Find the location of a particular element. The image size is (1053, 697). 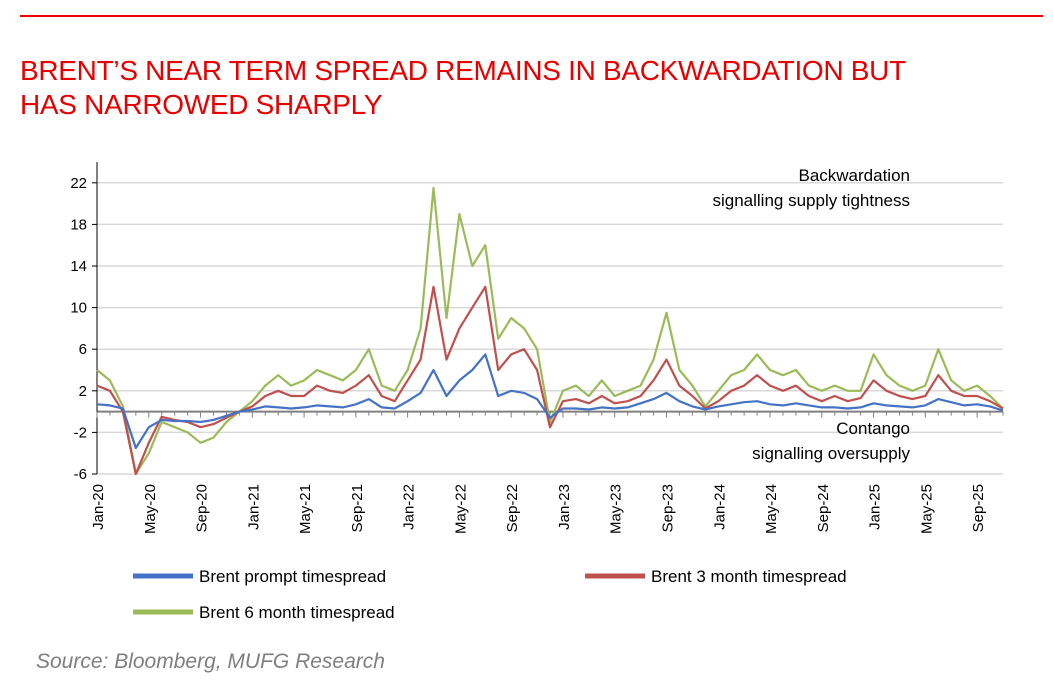

x-tick-label: May-23 is located at coordinates (616, 509).